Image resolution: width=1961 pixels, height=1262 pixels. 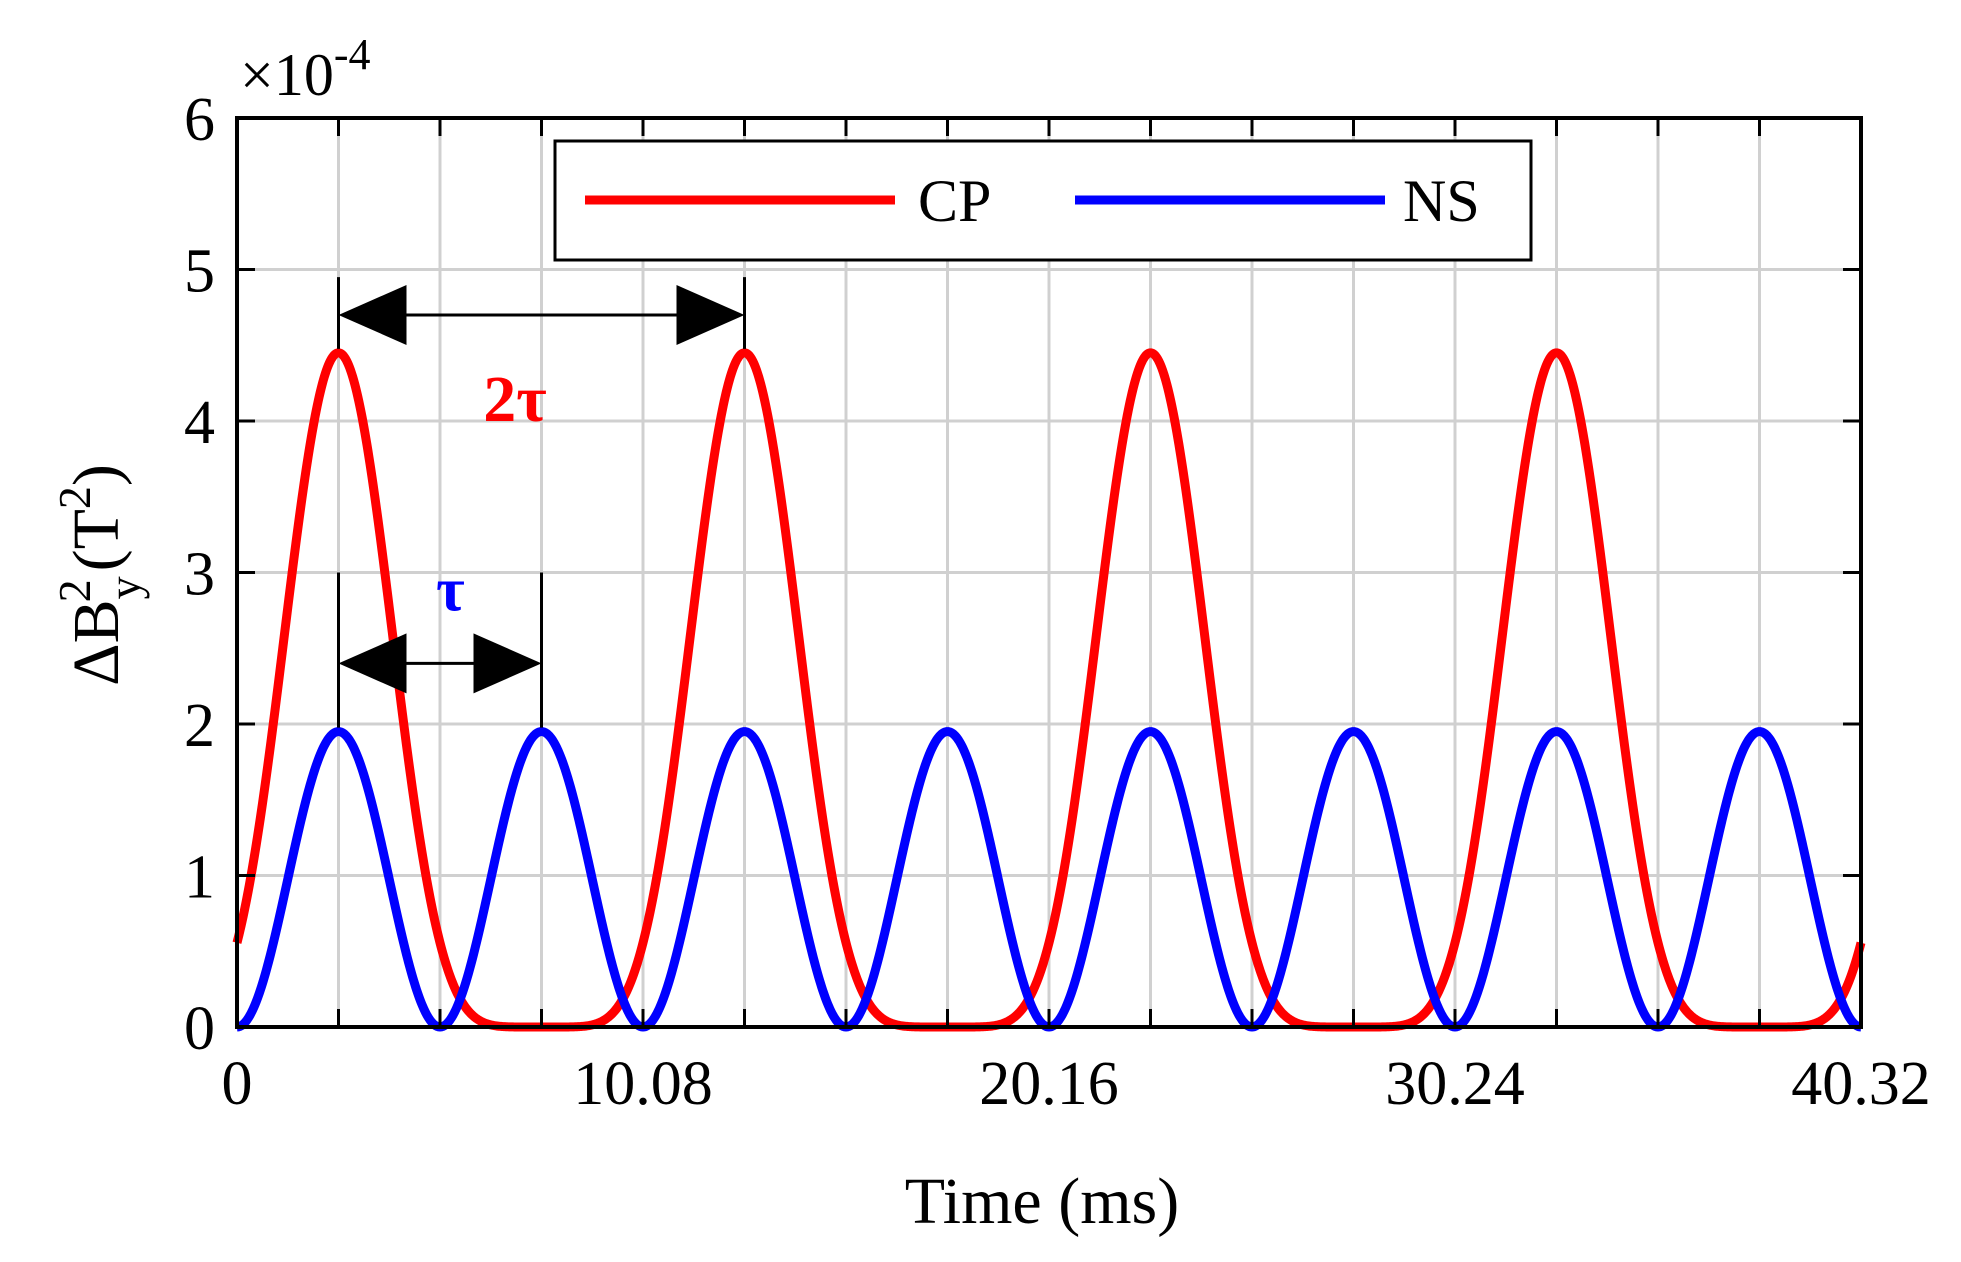 What do you see at coordinates (541, 502) in the screenshot?
I see `annotations: 2τ τ` at bounding box center [541, 502].